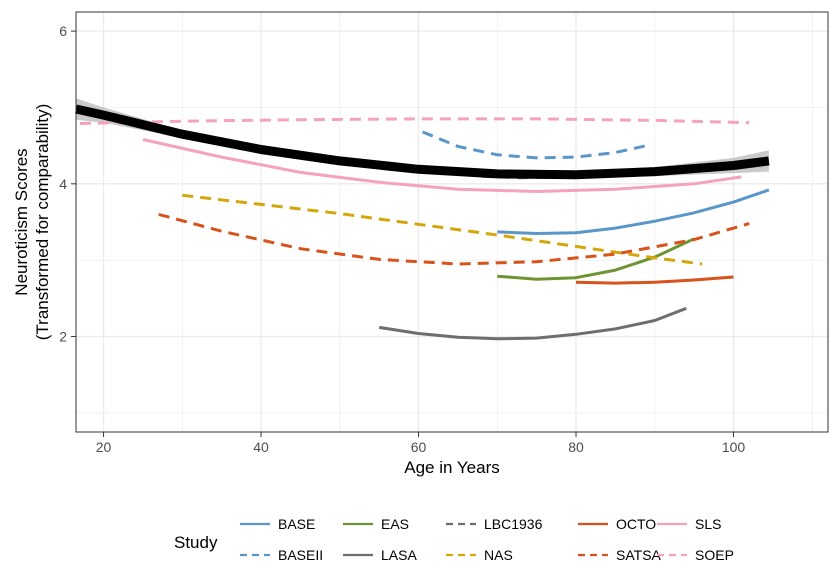  Describe the element at coordinates (296, 524) in the screenshot. I see `legend-label-base: BASE` at that location.